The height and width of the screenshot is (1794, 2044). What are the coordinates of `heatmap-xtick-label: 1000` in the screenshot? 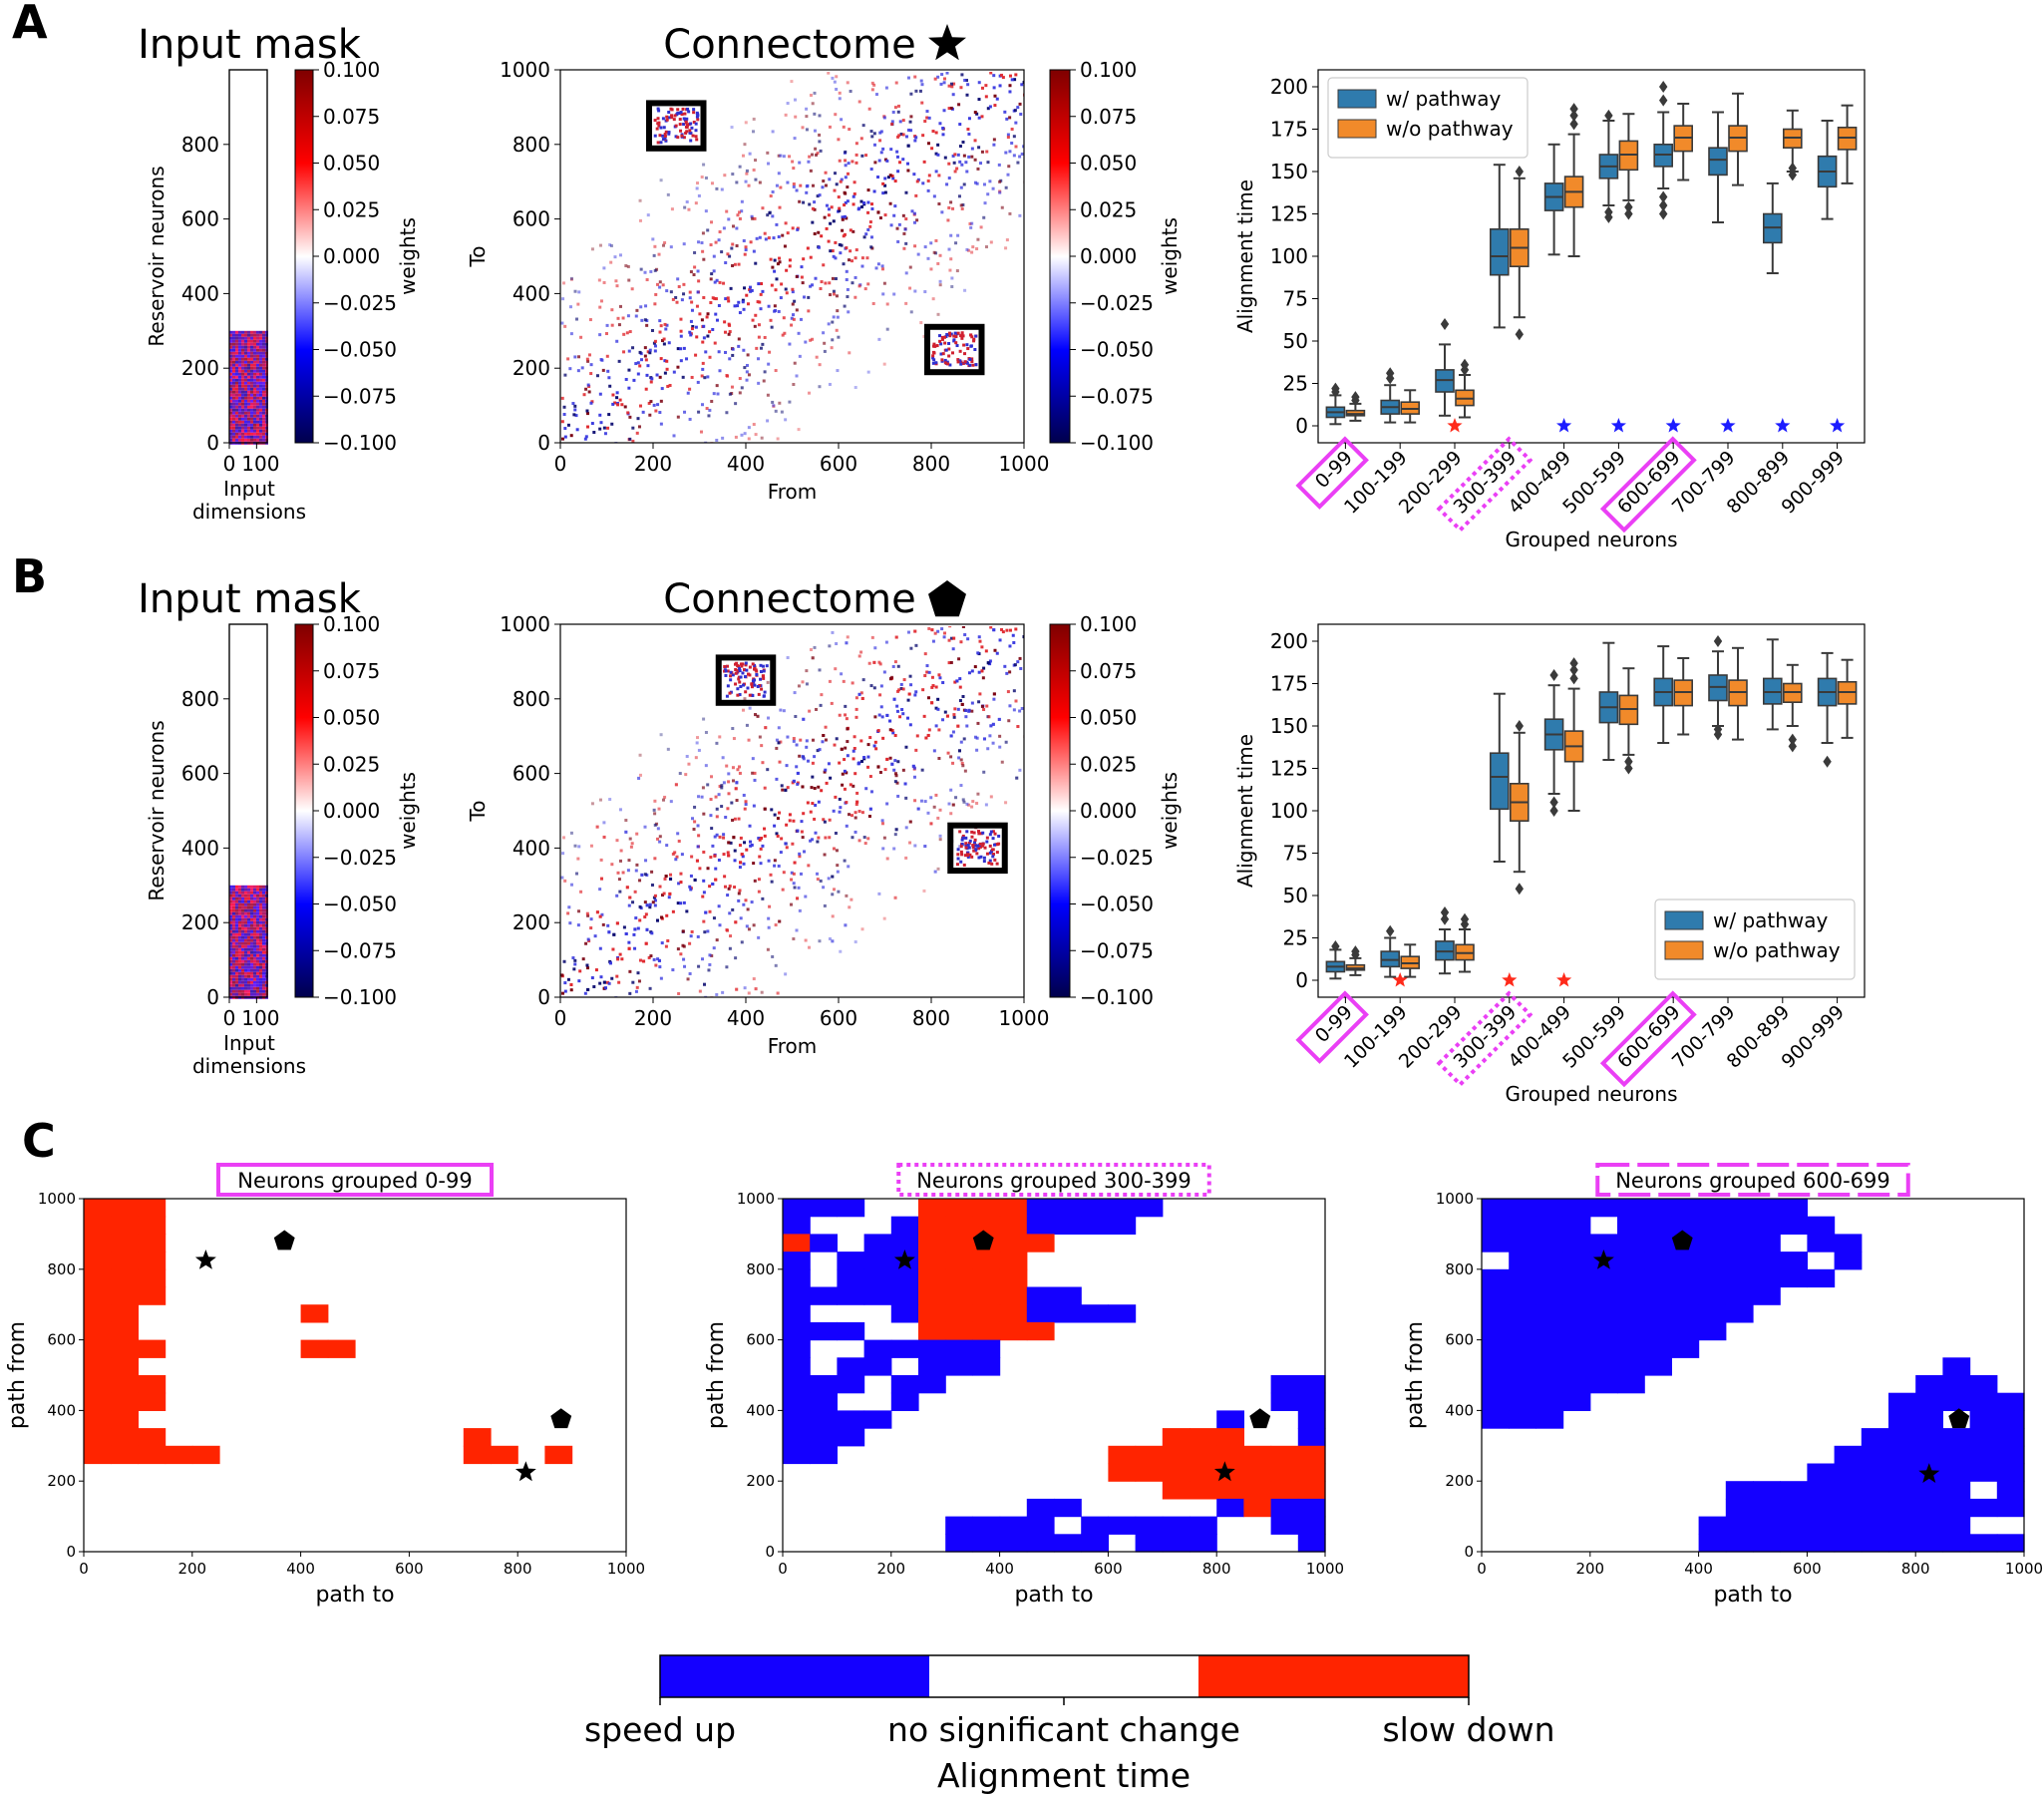 It's located at (2024, 1569).